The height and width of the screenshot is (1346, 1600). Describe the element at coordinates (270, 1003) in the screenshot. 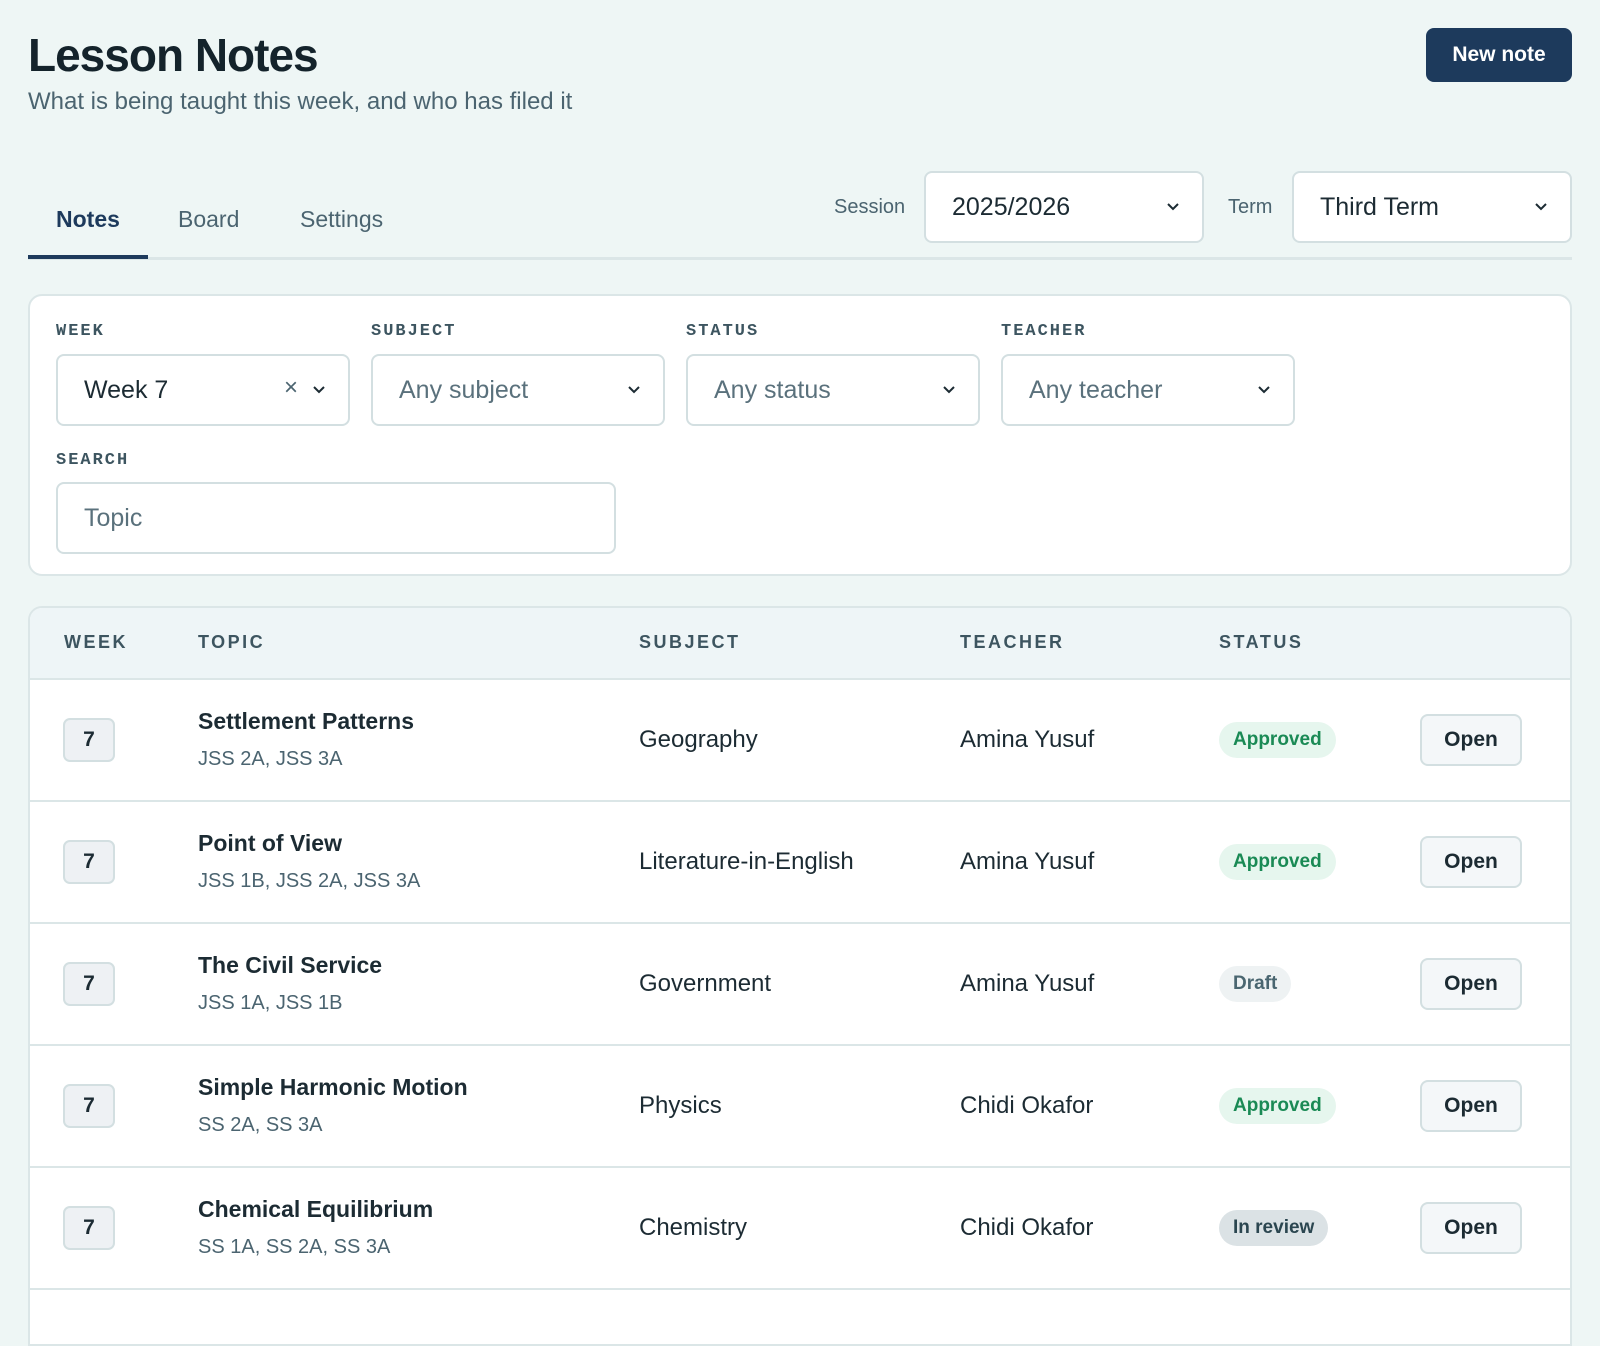

I see `classes: JSS 1A, JSS 1B` at that location.